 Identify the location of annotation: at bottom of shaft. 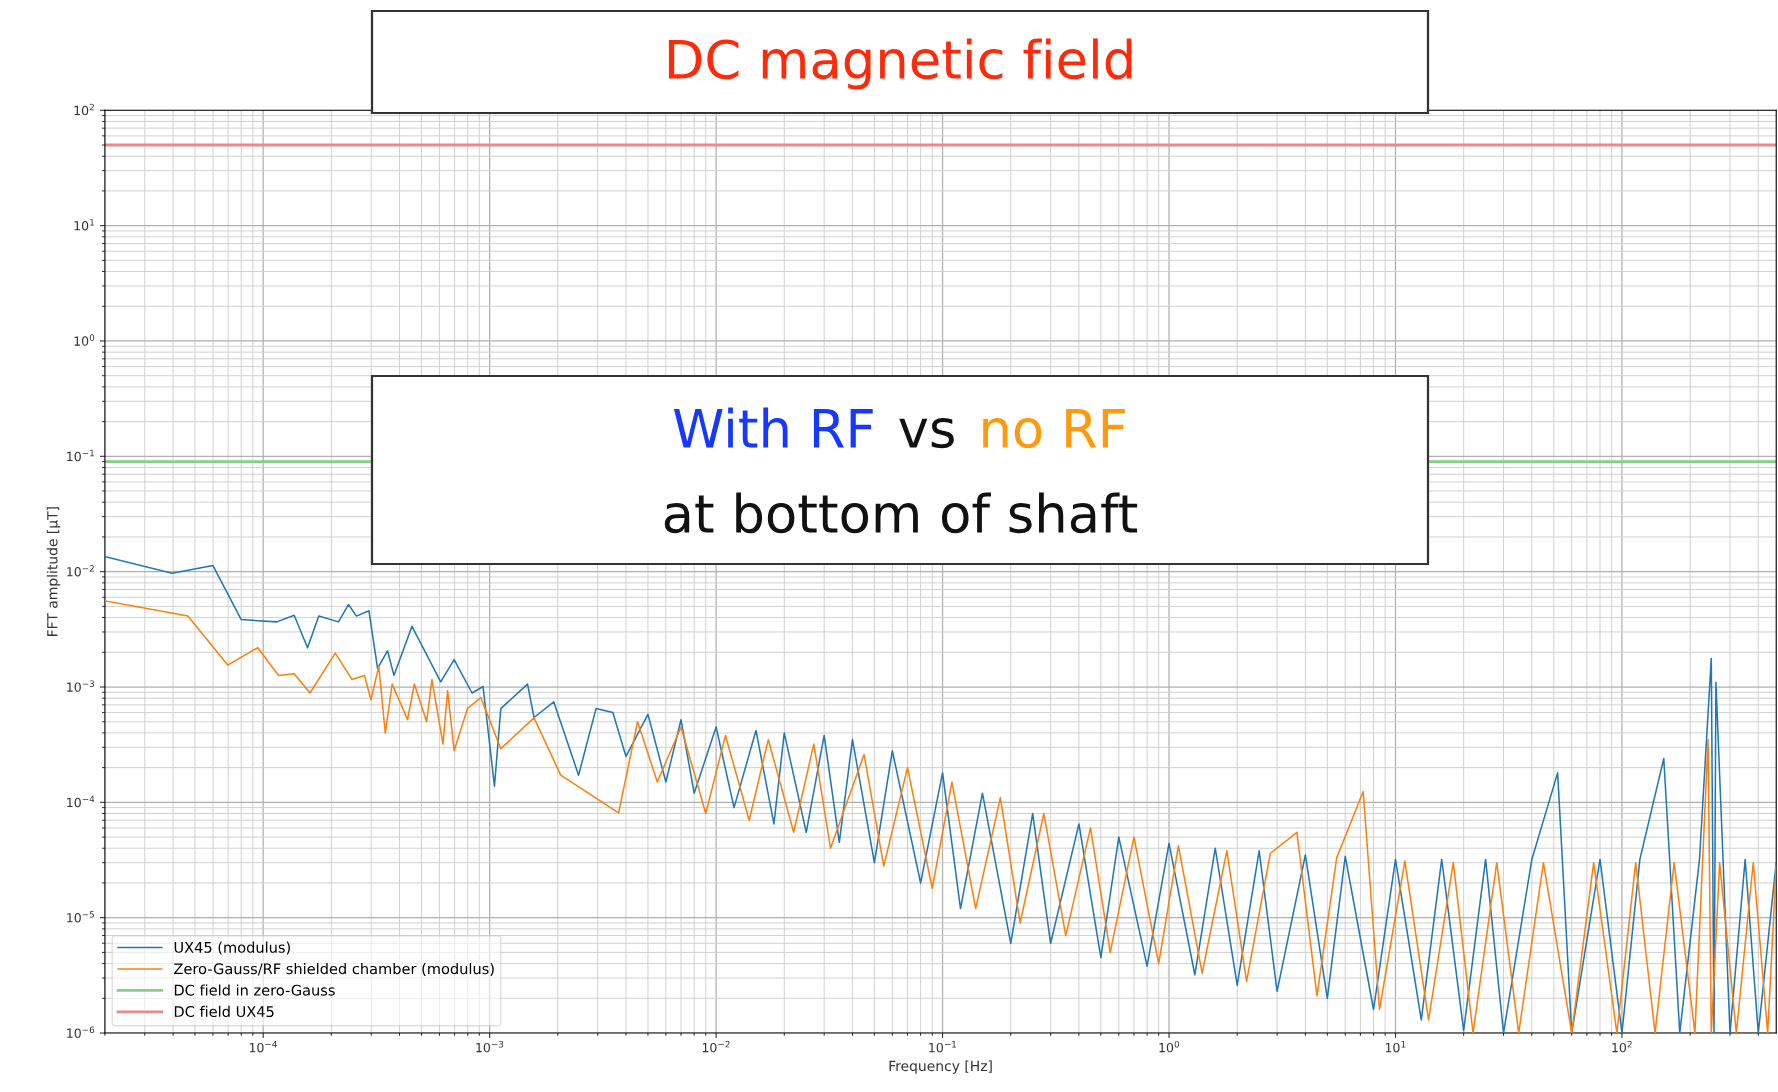
(901, 513).